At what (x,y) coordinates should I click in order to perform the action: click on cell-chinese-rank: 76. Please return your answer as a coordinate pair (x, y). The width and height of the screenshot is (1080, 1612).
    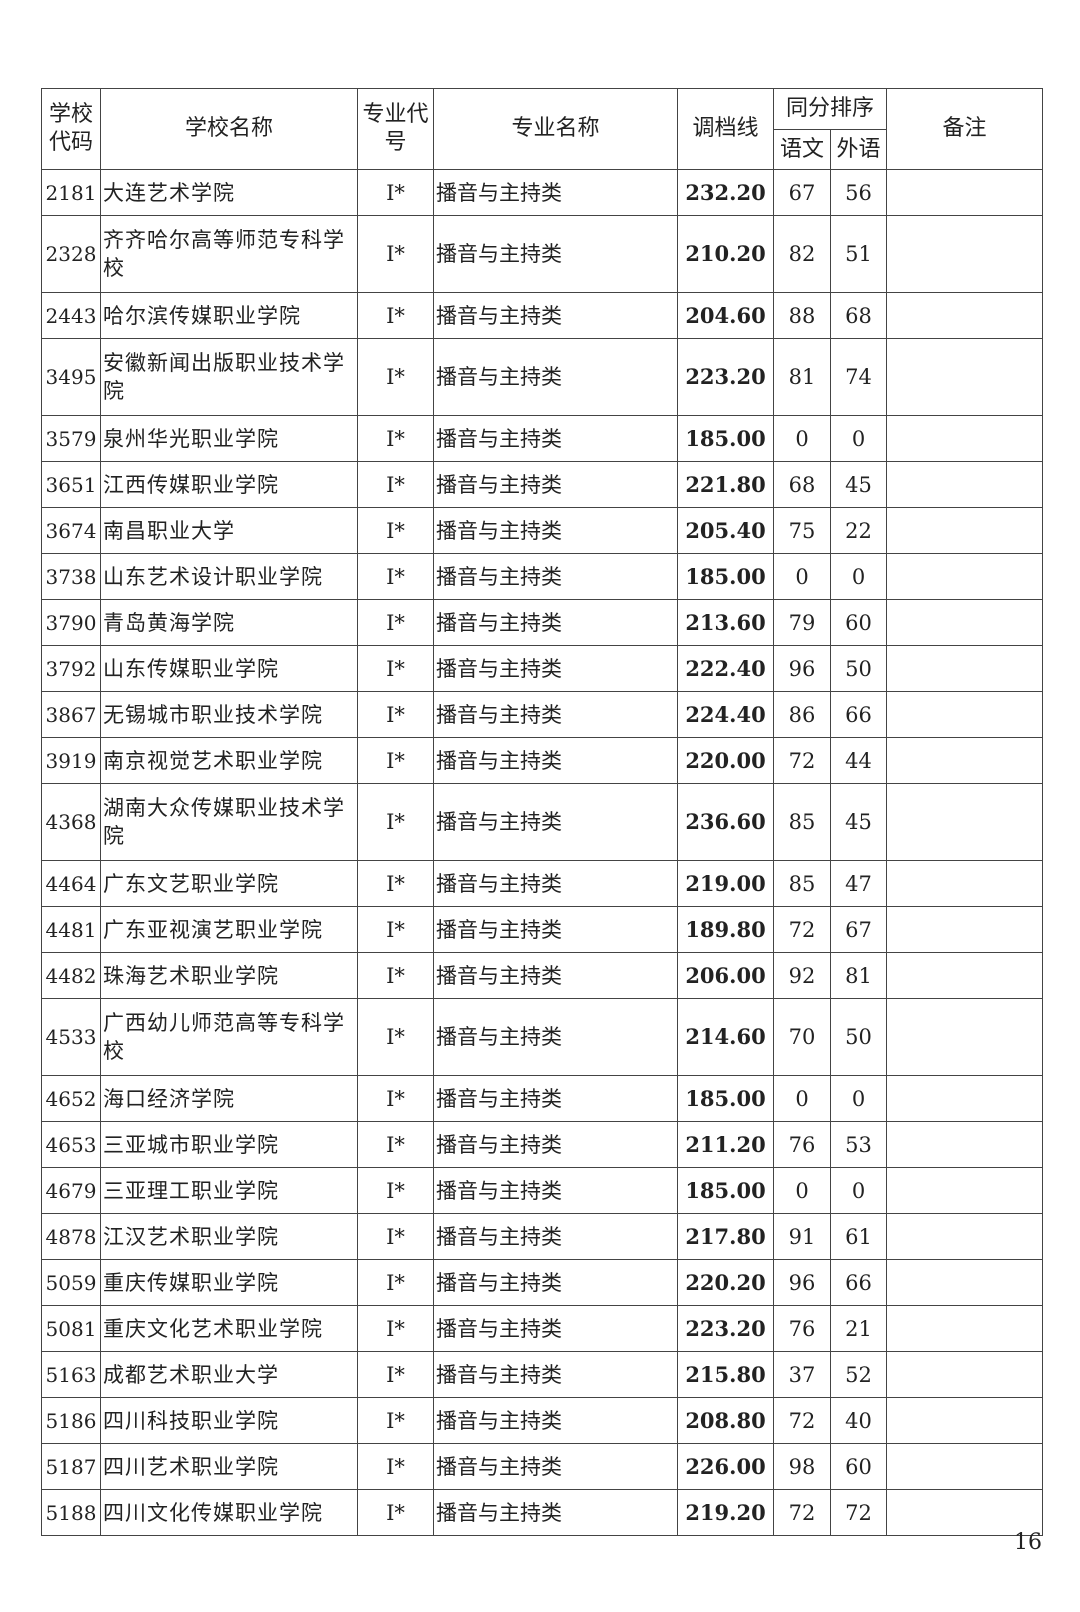
    Looking at the image, I should click on (802, 1144).